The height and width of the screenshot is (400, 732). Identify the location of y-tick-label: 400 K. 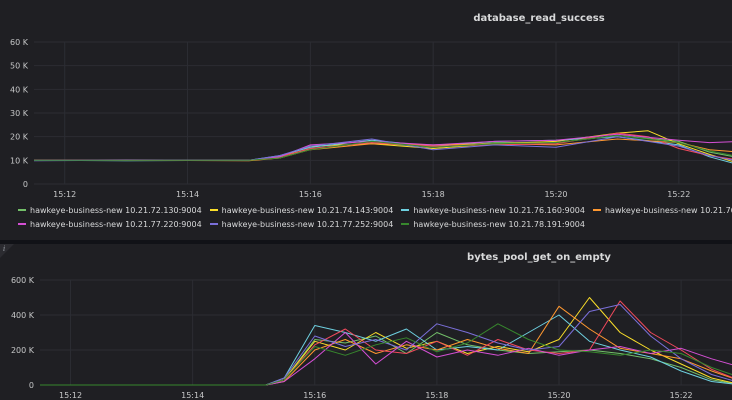
(23, 315).